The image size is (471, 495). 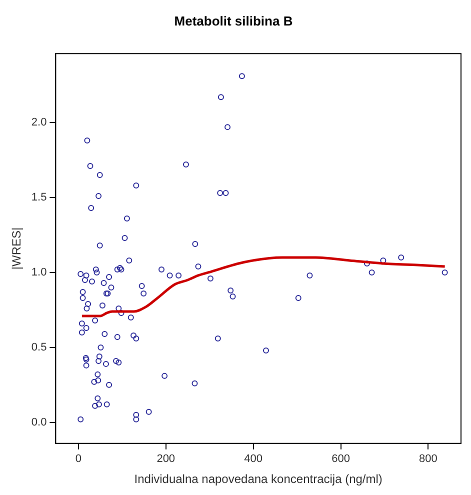 I want to click on y-axis-title: |WRES|, so click(x=17, y=248).